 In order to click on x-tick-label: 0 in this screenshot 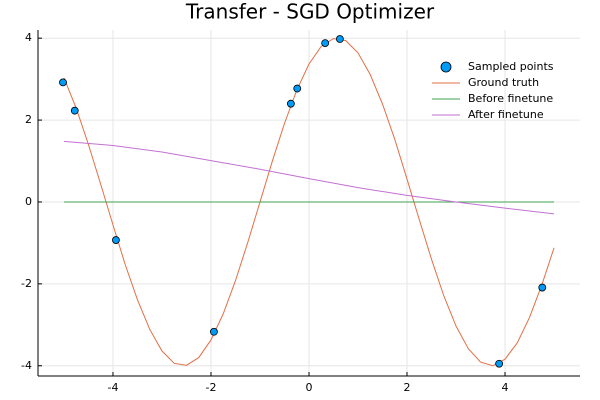, I will do `click(309, 387)`.